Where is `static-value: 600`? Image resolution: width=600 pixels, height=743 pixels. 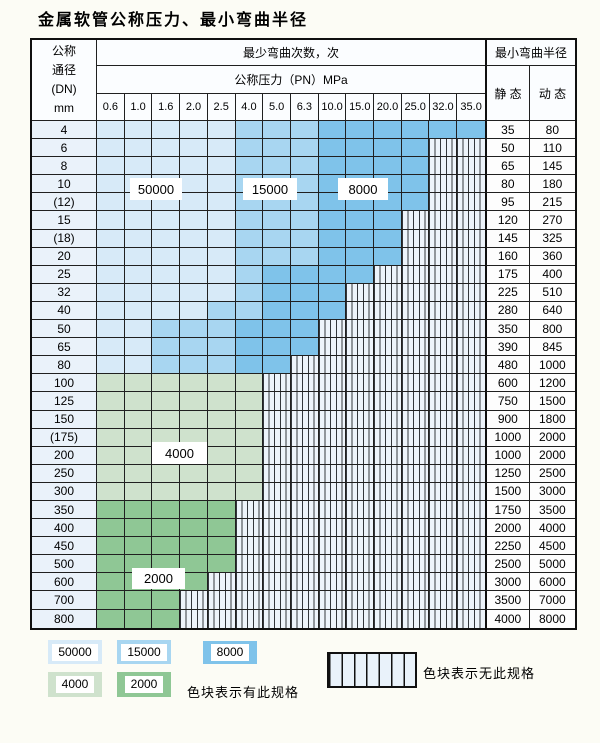
static-value: 600 is located at coordinates (507, 383).